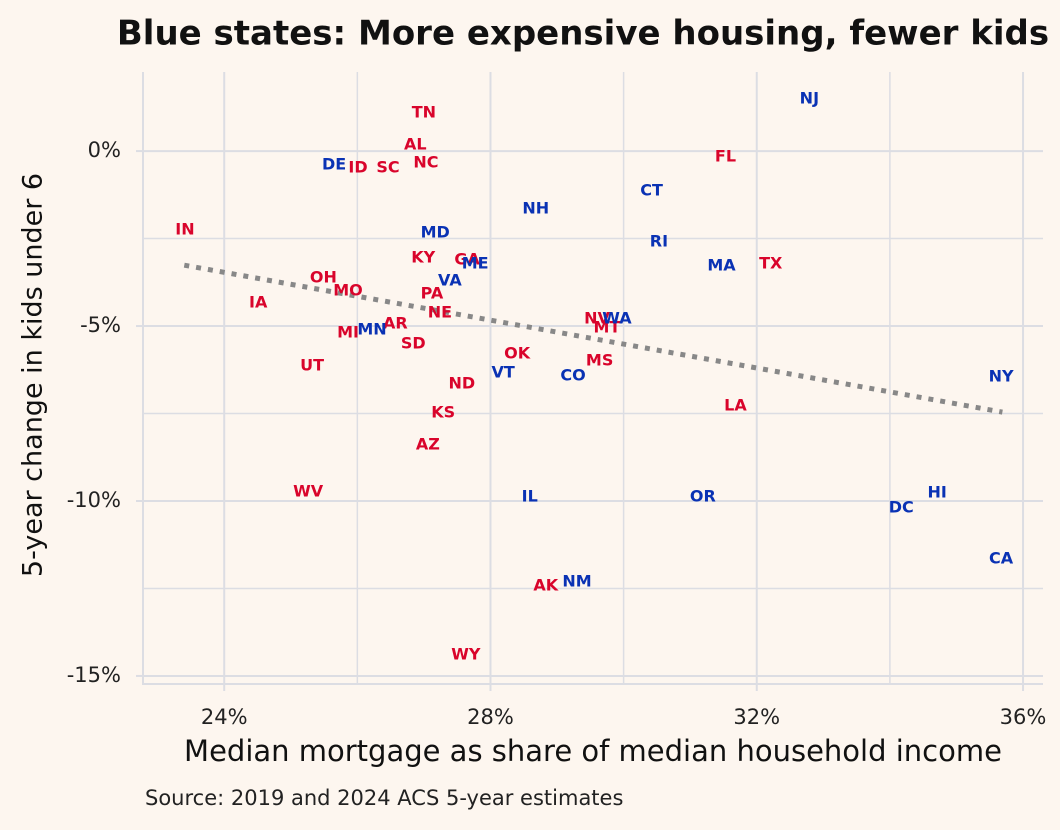 The height and width of the screenshot is (830, 1060). What do you see at coordinates (371, 328) in the screenshot?
I see `state-point: MN` at bounding box center [371, 328].